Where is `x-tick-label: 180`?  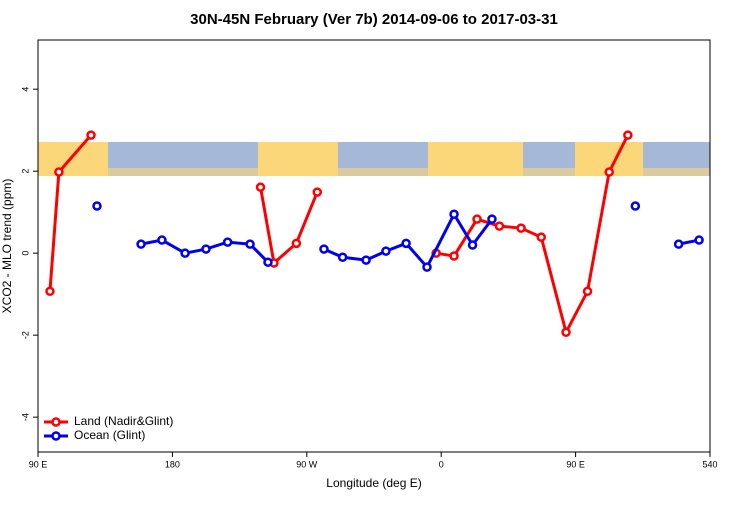
x-tick-label: 180 is located at coordinates (172, 464).